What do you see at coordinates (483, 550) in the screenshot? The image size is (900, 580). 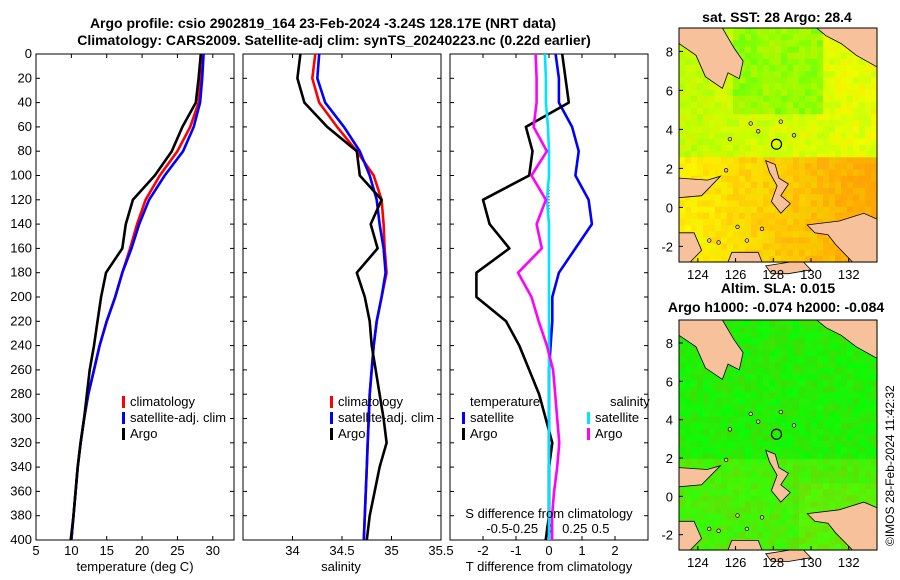 I see `x-tick-label: -2` at bounding box center [483, 550].